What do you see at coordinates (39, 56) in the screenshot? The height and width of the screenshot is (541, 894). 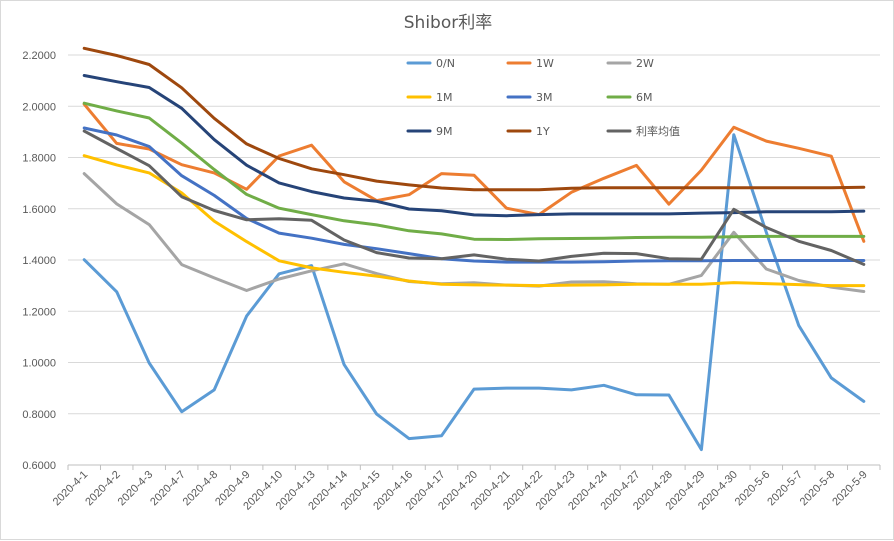 I see `y-tick-label: 2.2000` at bounding box center [39, 56].